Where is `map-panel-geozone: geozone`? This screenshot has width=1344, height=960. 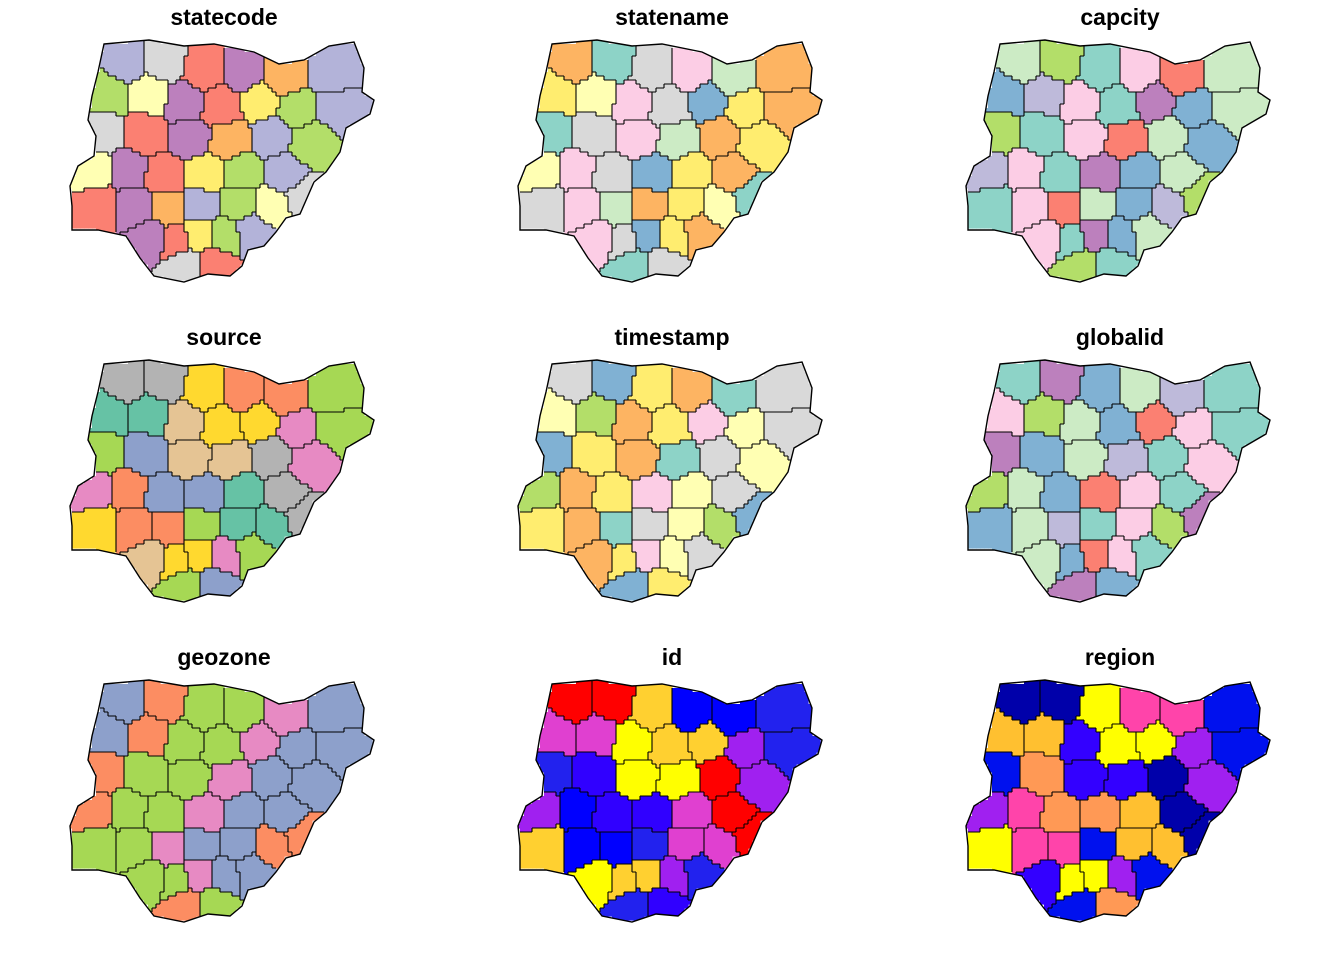 map-panel-geozone: geozone is located at coordinates (224, 800).